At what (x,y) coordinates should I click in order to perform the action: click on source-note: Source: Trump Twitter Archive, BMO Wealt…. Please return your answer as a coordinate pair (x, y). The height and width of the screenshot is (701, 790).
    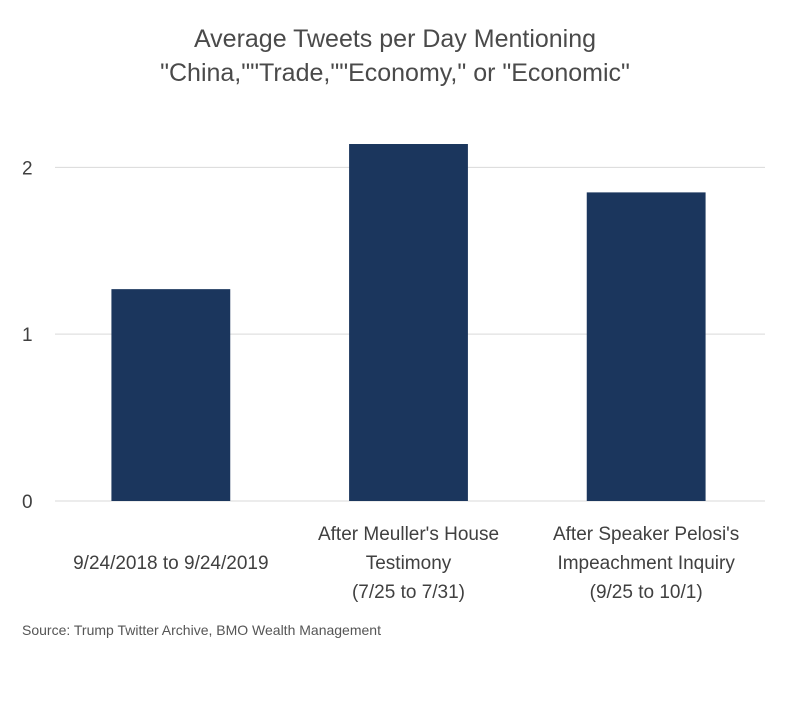
    Looking at the image, I should click on (201, 630).